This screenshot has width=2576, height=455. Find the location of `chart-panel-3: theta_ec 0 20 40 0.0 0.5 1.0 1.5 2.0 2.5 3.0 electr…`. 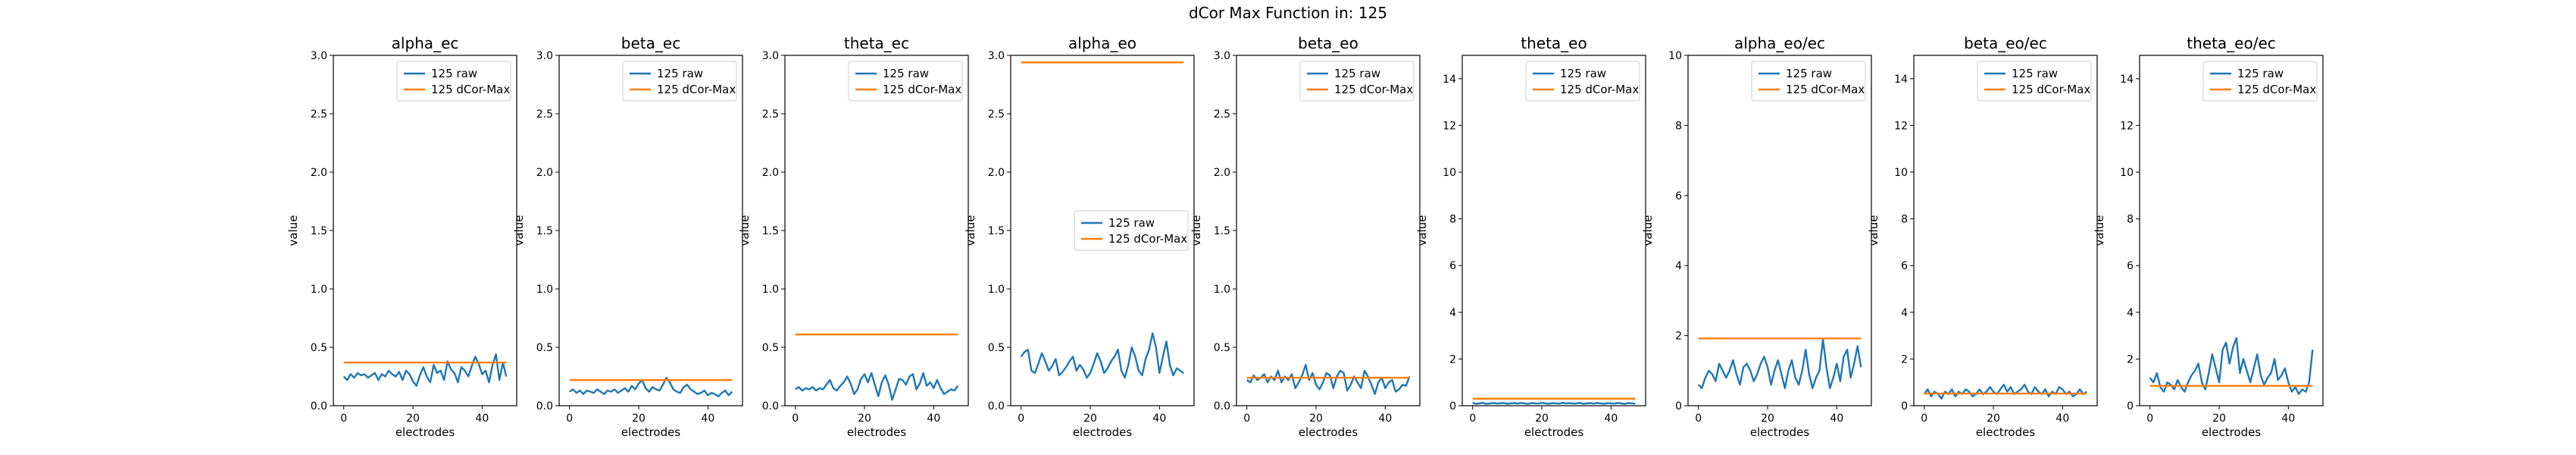

chart-panel-3: theta_ec 0 20 40 0.0 0.5 1.0 1.5 2.0 2.5 3.0 electr… is located at coordinates (853, 236).